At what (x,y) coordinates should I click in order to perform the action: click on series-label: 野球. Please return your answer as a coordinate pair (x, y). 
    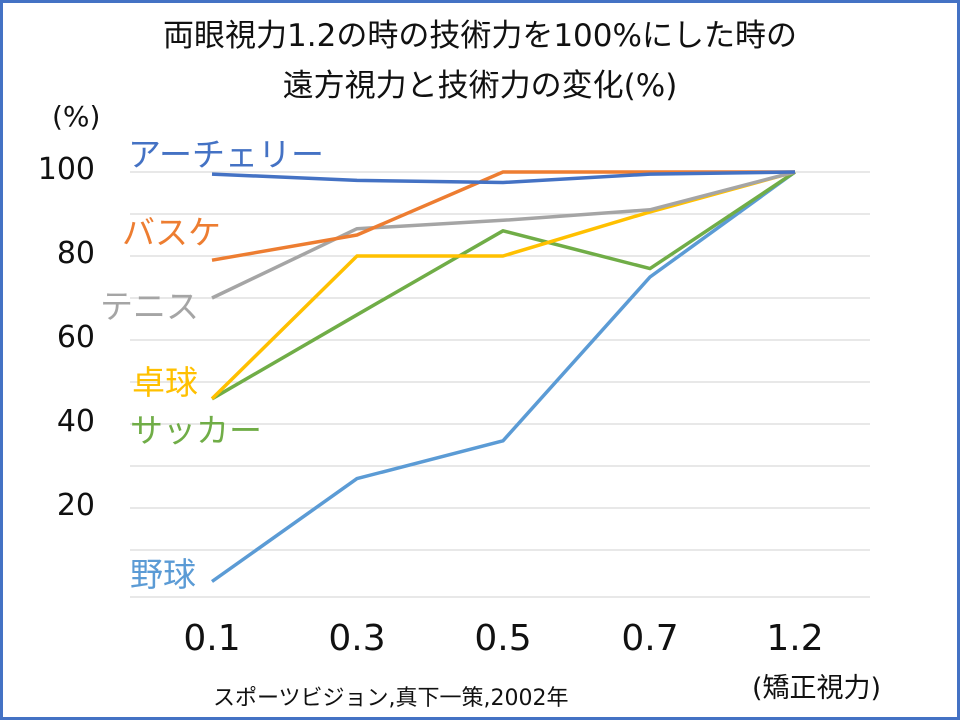
    Looking at the image, I should click on (163, 574).